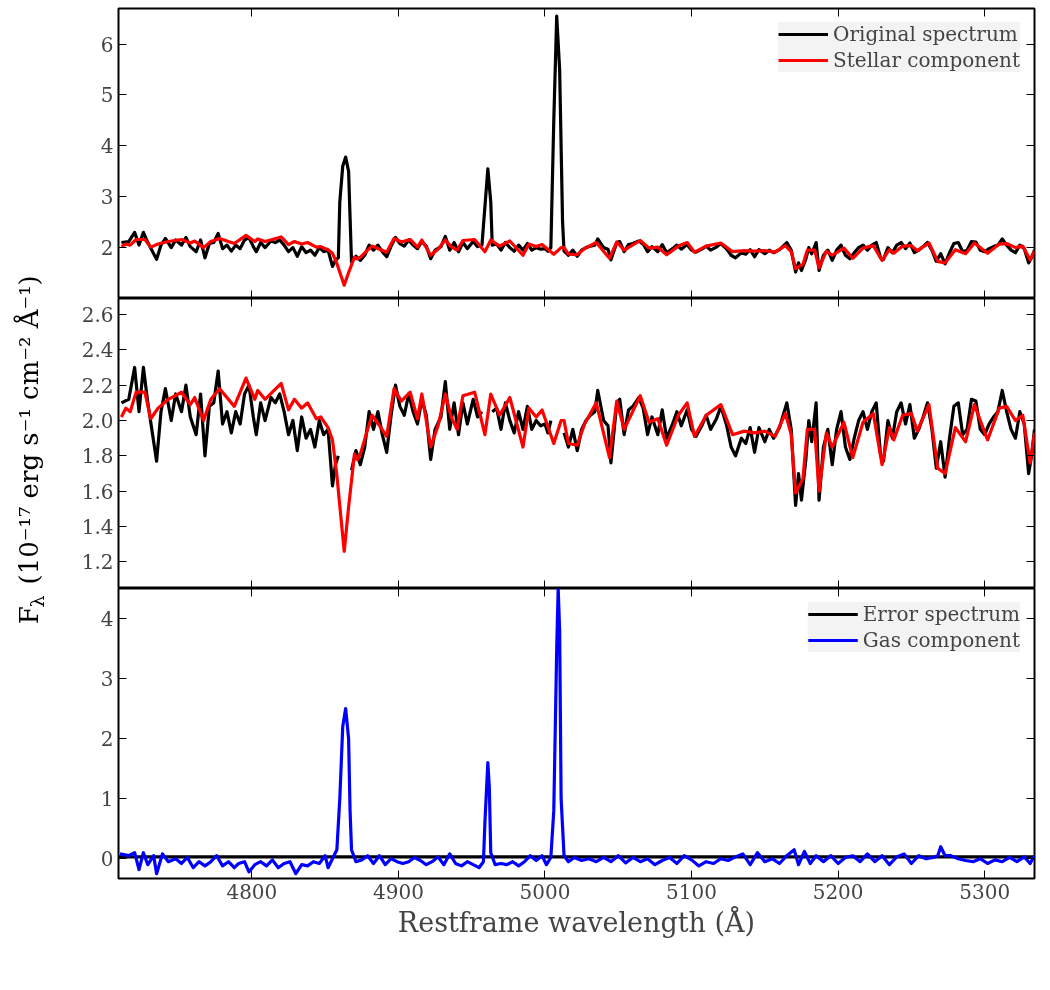 The height and width of the screenshot is (990, 1050). What do you see at coordinates (97, 421) in the screenshot?
I see `y-tick-label: 2.0` at bounding box center [97, 421].